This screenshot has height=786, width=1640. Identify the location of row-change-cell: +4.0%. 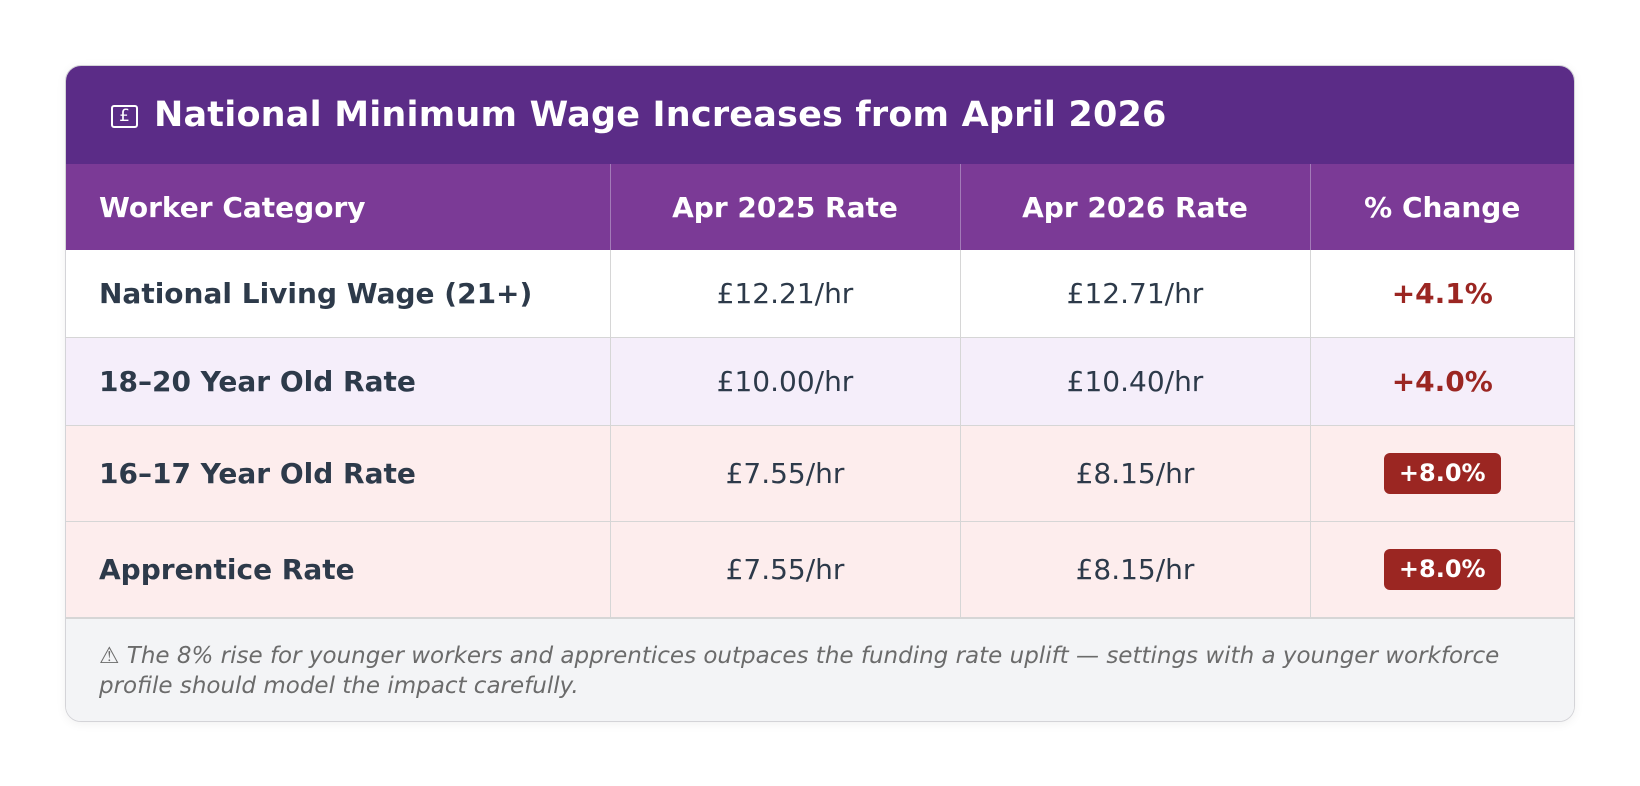
(1441, 381).